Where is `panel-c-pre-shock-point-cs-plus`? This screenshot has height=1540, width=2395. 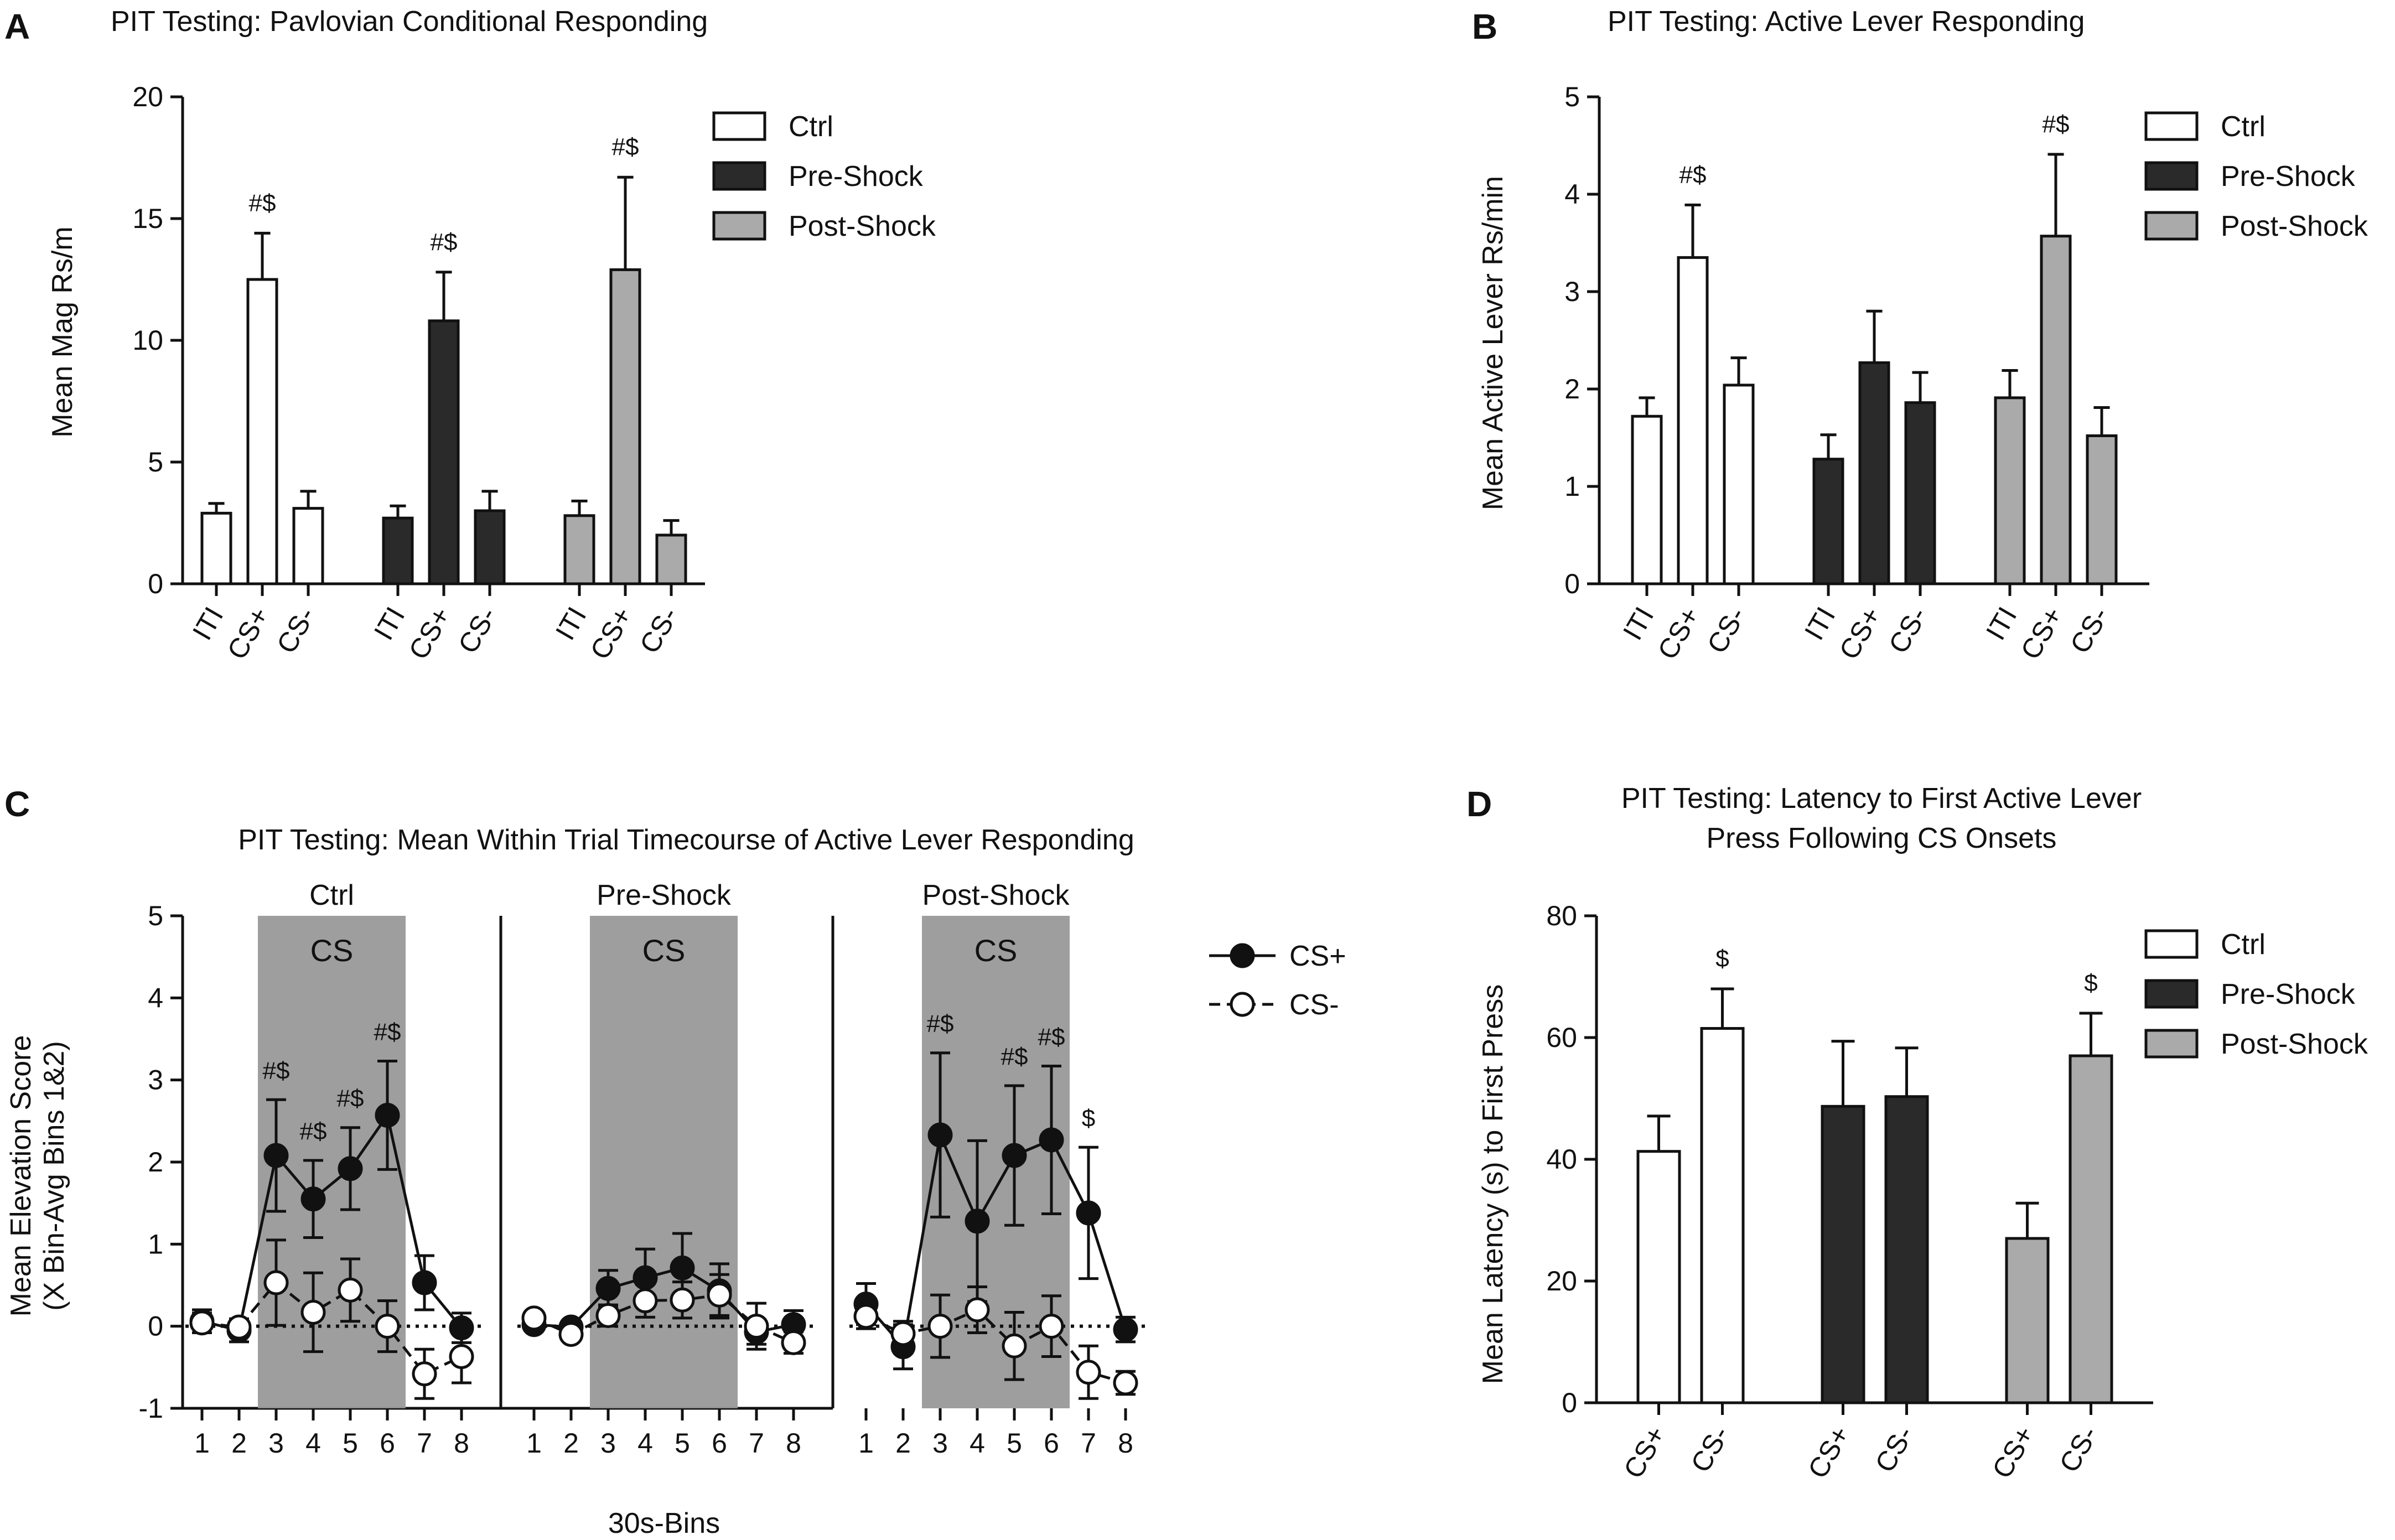 panel-c-pre-shock-point-cs-plus is located at coordinates (682, 1268).